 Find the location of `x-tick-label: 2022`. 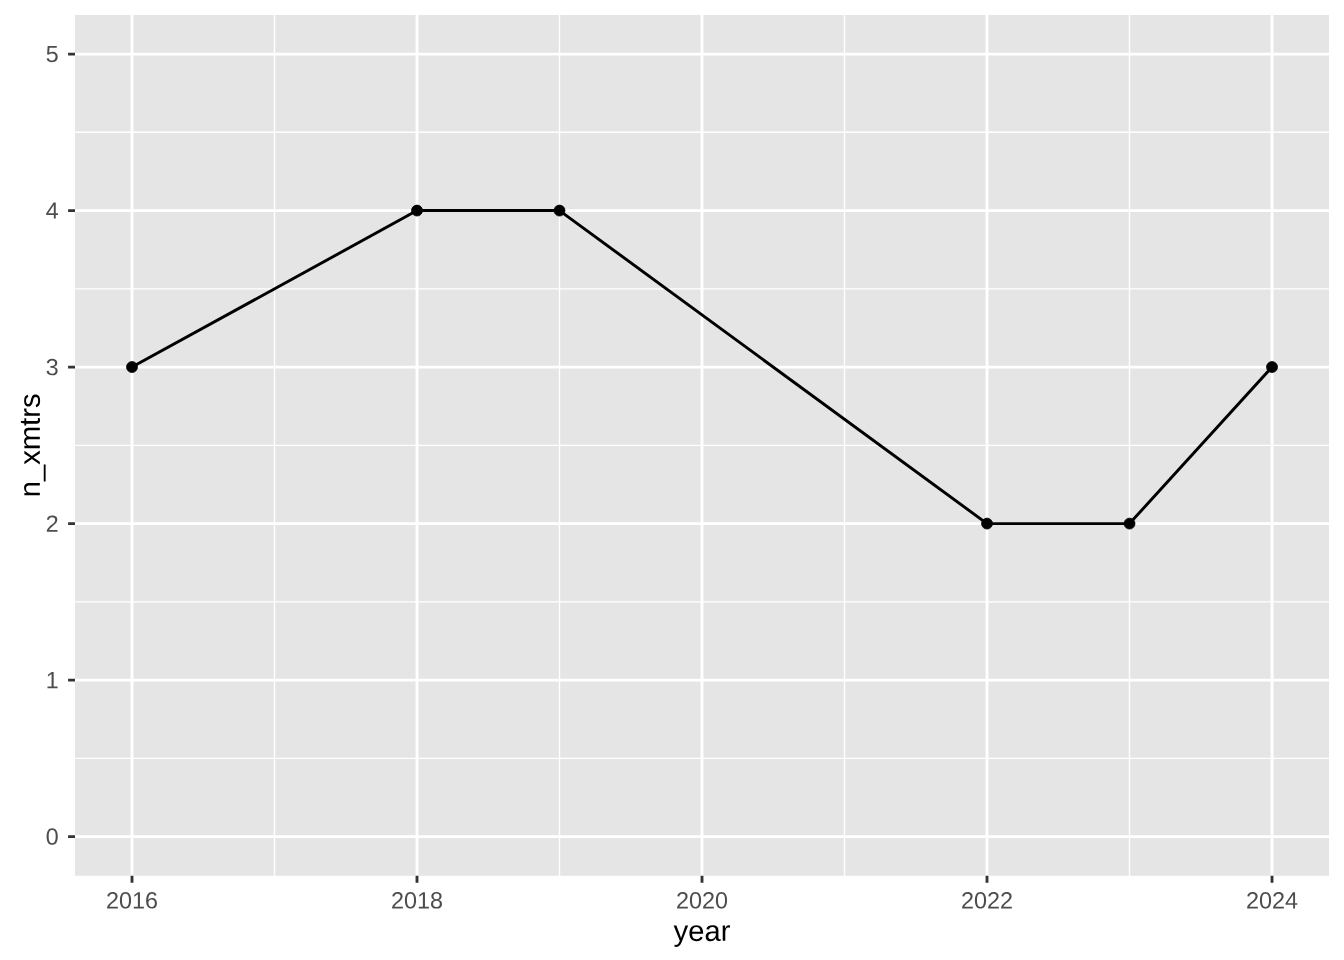

x-tick-label: 2022 is located at coordinates (987, 900).